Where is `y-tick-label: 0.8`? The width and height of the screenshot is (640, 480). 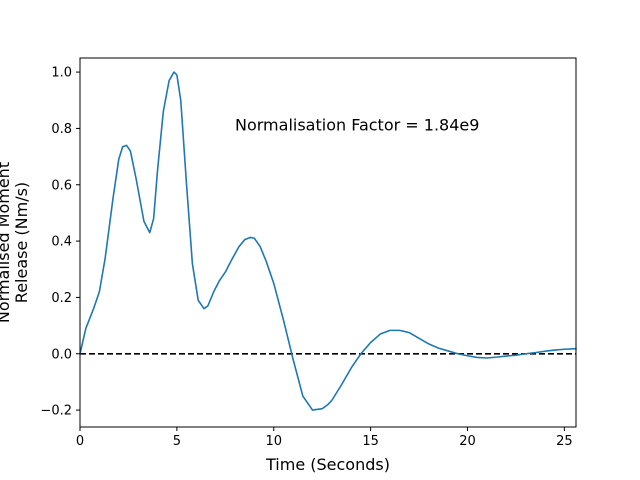 y-tick-label: 0.8 is located at coordinates (61, 129).